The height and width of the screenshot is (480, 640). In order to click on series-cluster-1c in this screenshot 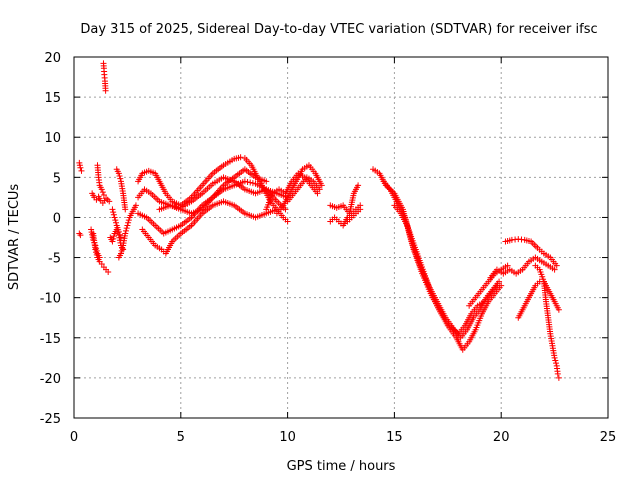, I will do `click(100, 180)`.